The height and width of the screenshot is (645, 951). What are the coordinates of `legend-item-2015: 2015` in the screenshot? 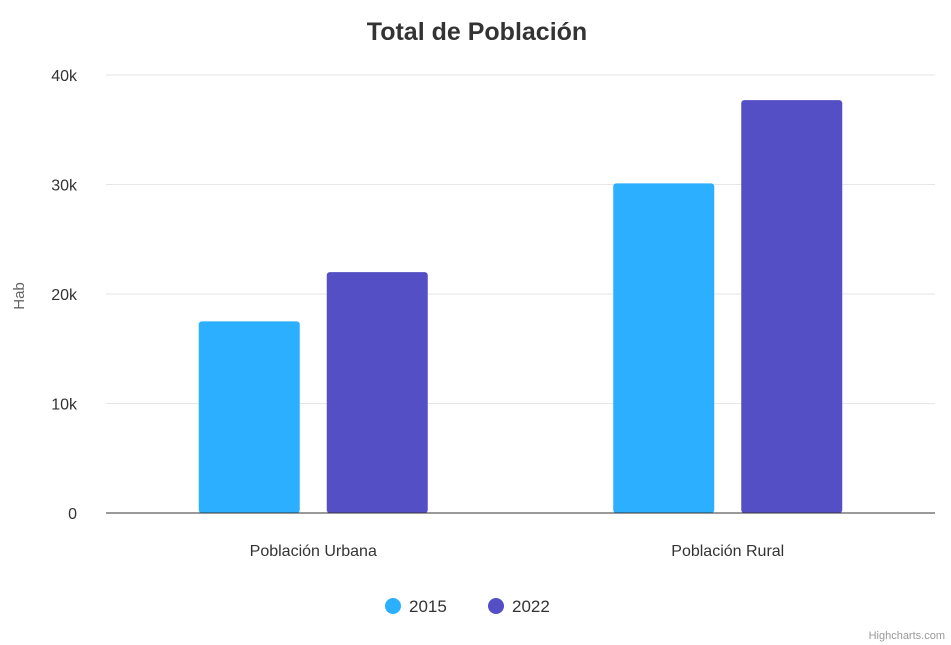 It's located at (416, 606).